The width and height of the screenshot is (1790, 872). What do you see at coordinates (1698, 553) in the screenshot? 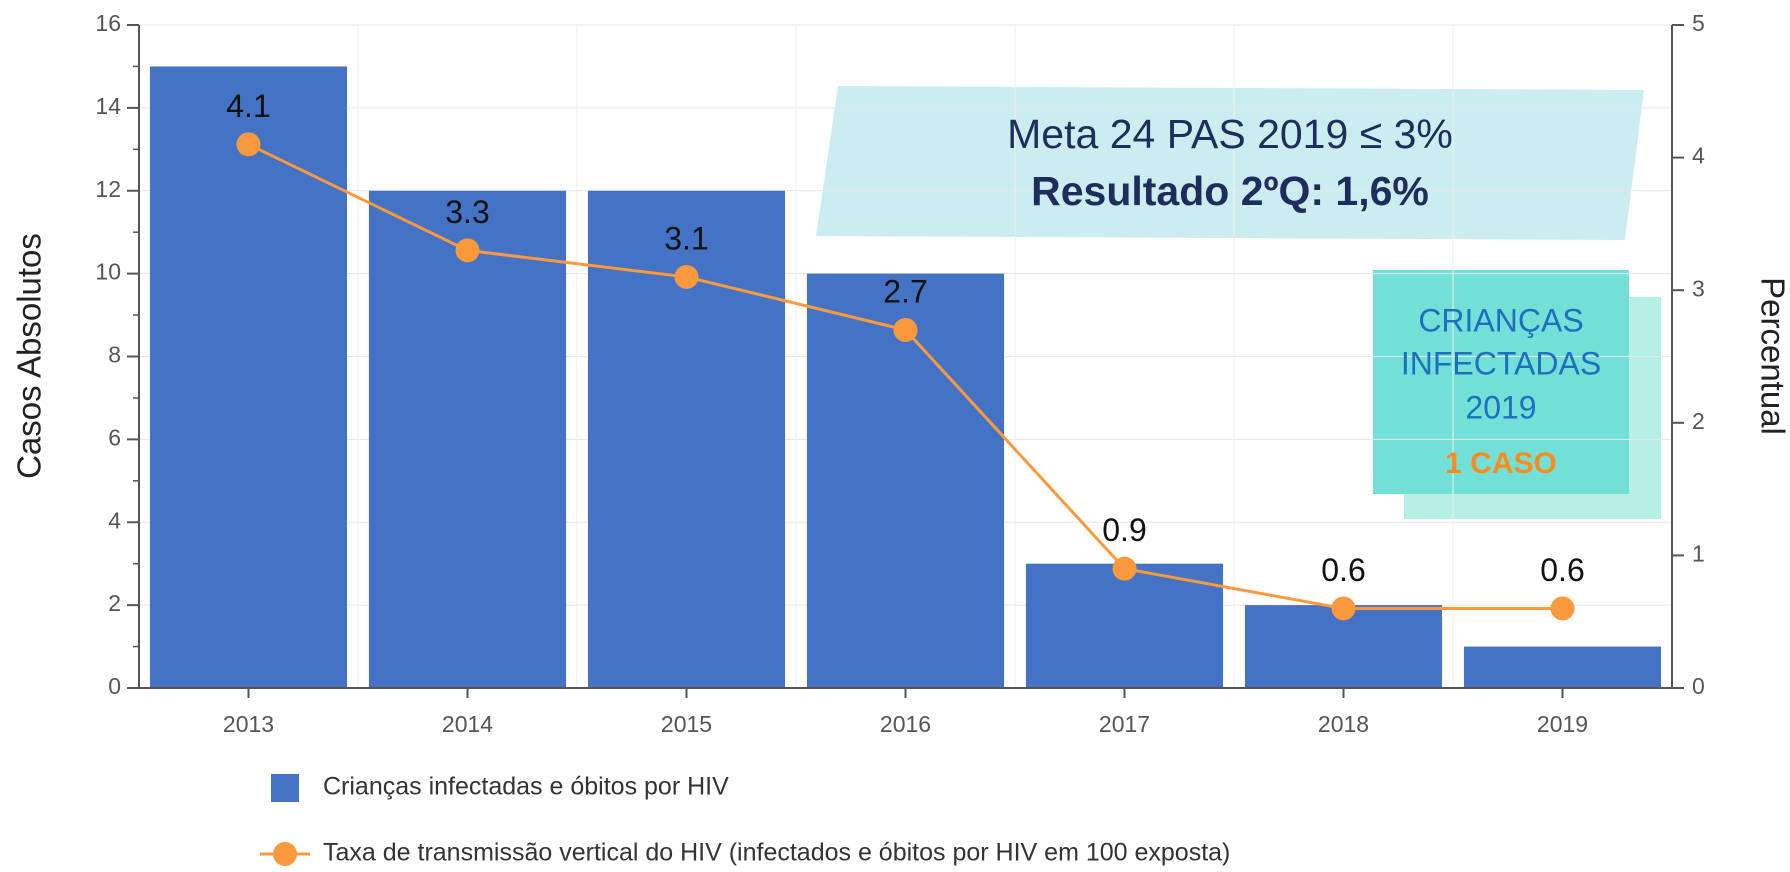
I see `y2-tick-label: 1` at bounding box center [1698, 553].